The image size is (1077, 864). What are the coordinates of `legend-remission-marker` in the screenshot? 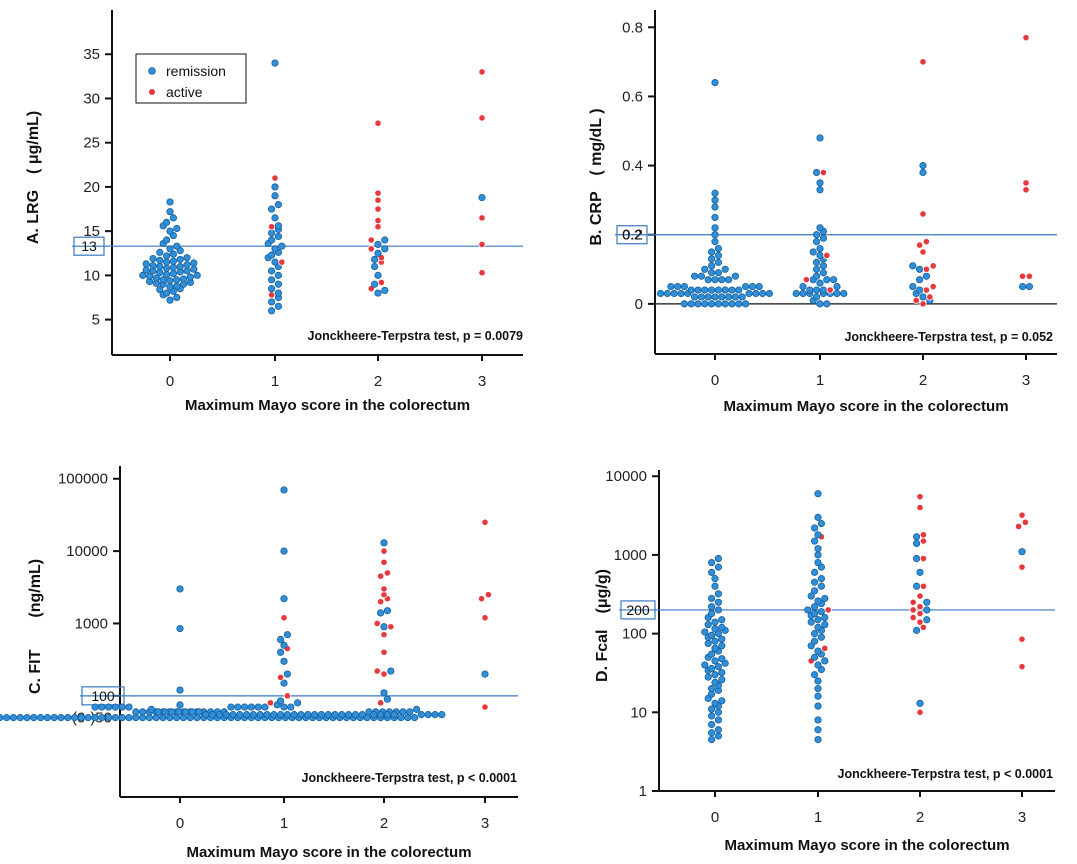 It's located at (152, 71).